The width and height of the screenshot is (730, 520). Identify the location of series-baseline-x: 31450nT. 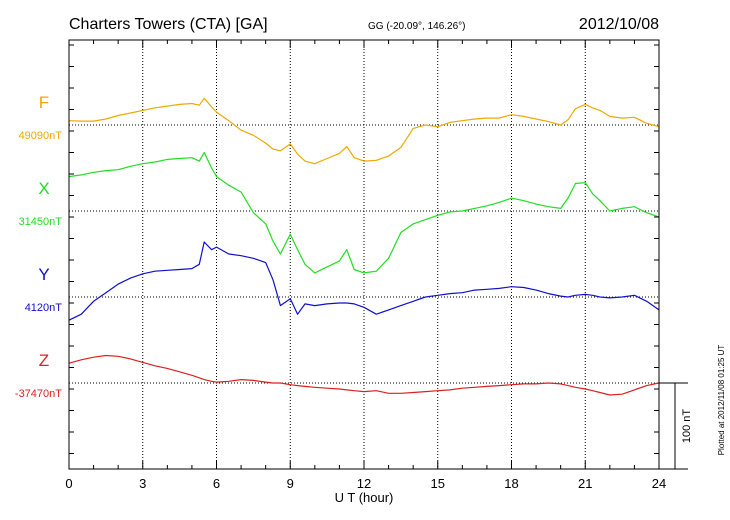
(41, 222).